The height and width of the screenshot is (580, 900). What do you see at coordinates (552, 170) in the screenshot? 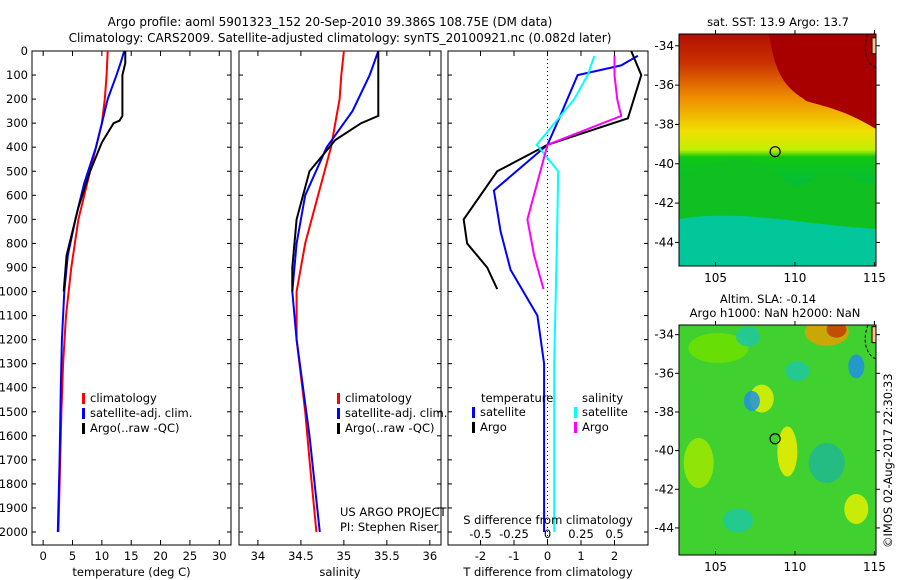
I see `series-line-t-argo` at bounding box center [552, 170].